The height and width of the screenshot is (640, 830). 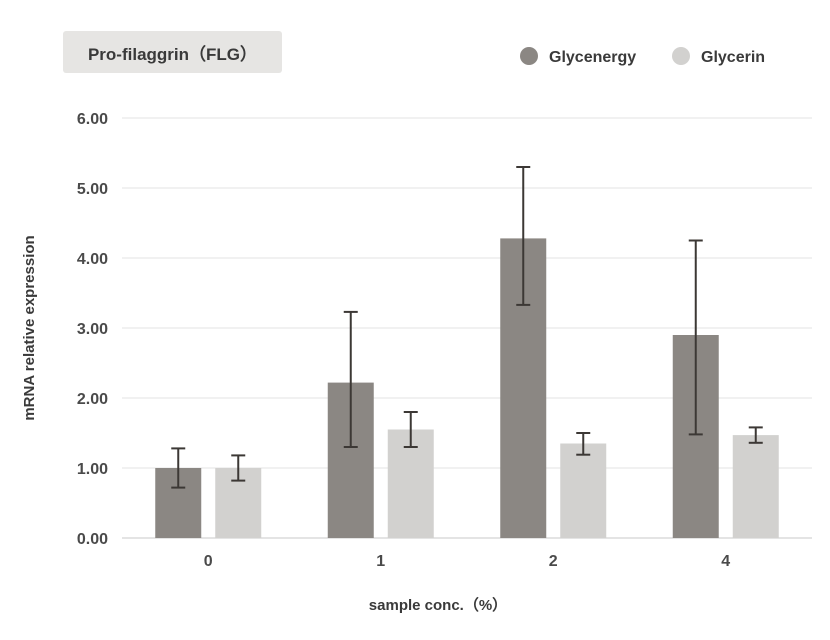 What do you see at coordinates (438, 605) in the screenshot?
I see `x-axis-label: sample conc.（%）` at bounding box center [438, 605].